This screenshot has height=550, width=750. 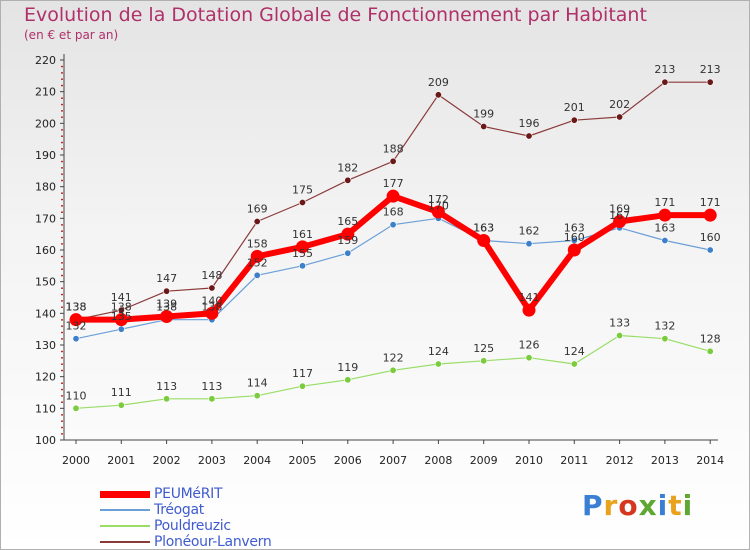 What do you see at coordinates (121, 392) in the screenshot?
I see `data-label: 111` at bounding box center [121, 392].